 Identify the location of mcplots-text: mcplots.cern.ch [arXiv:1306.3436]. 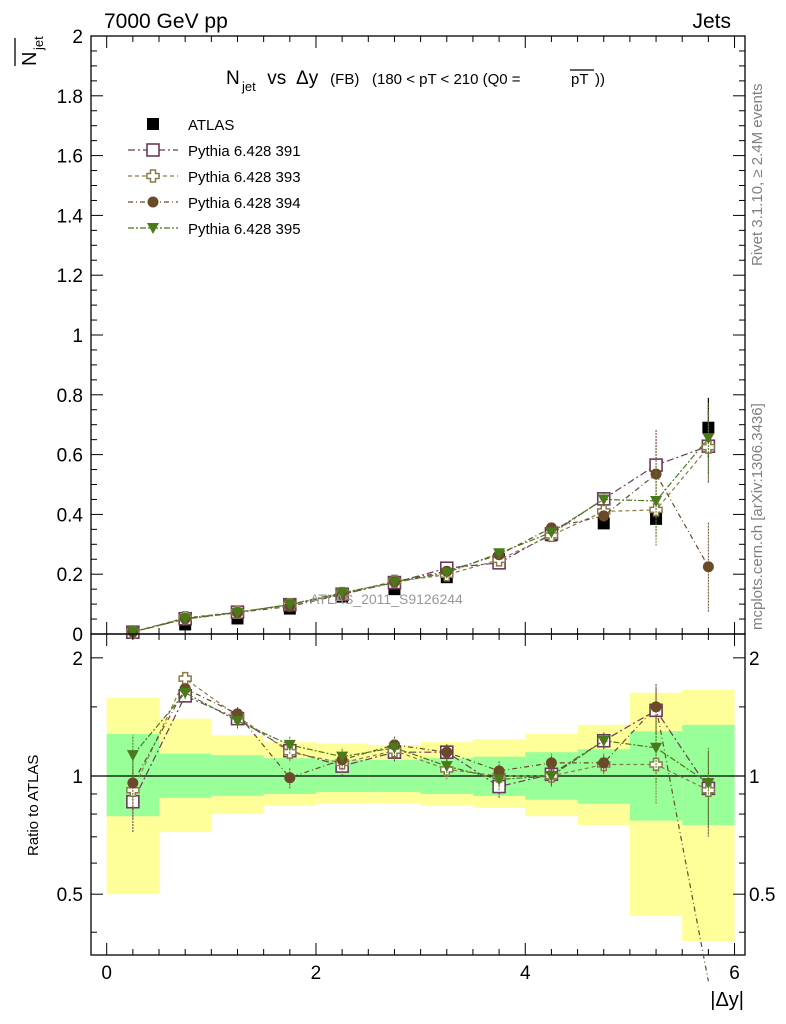
(757, 516).